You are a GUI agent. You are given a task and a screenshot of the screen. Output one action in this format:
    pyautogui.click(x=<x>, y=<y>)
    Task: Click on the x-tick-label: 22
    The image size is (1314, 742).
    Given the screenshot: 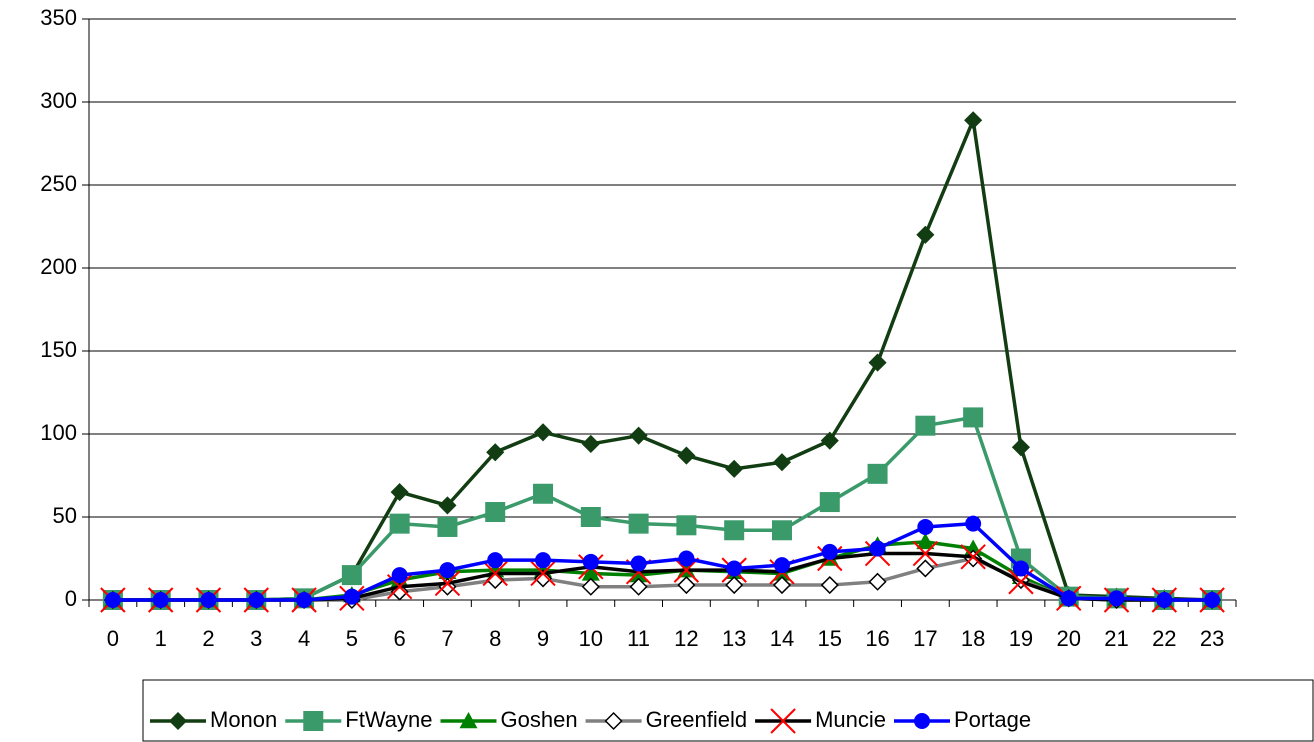 What is the action you would take?
    pyautogui.click(x=1164, y=638)
    